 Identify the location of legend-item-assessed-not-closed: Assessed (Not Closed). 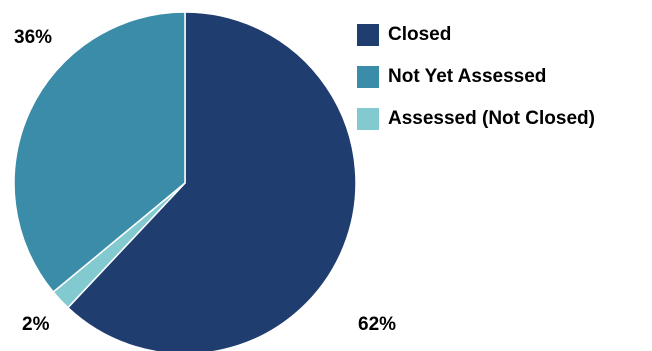
(476, 119).